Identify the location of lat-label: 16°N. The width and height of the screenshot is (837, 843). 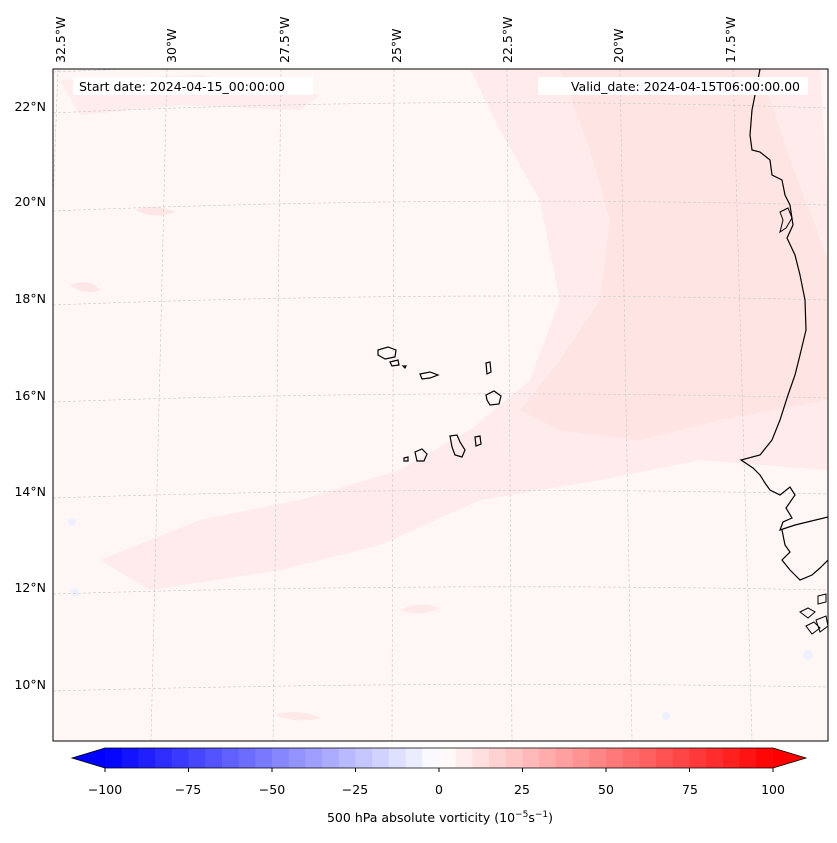
(30, 395).